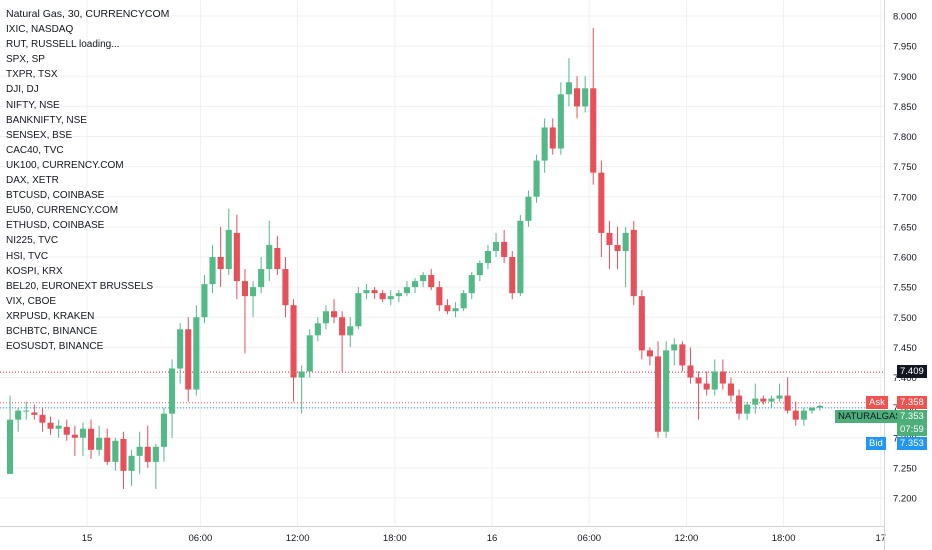 This screenshot has height=550, width=932. I want to click on y-tick-label: 8.000, so click(905, 17).